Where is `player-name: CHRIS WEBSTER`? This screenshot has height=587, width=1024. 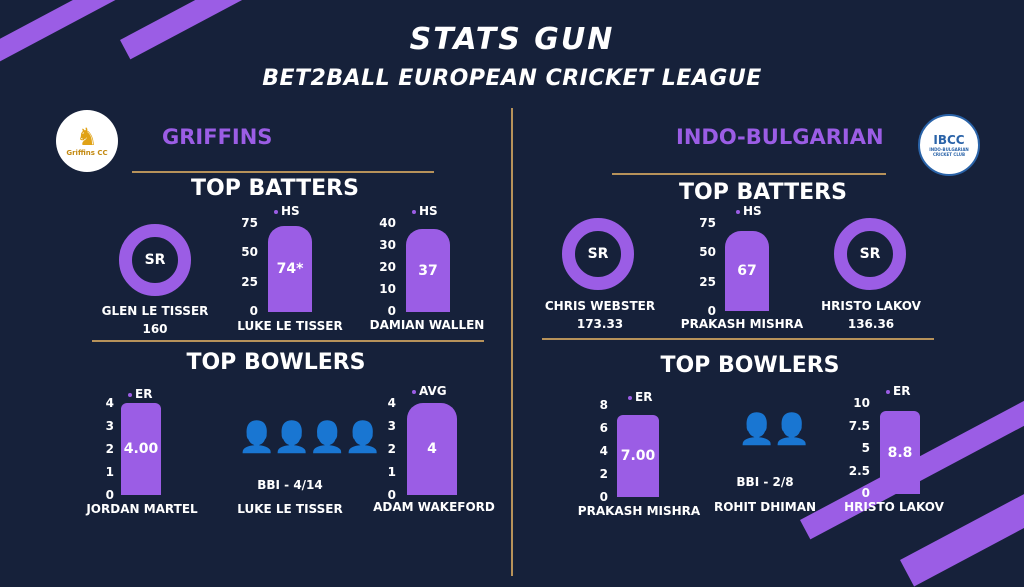
player-name: CHRIS WEBSTER is located at coordinates (600, 306).